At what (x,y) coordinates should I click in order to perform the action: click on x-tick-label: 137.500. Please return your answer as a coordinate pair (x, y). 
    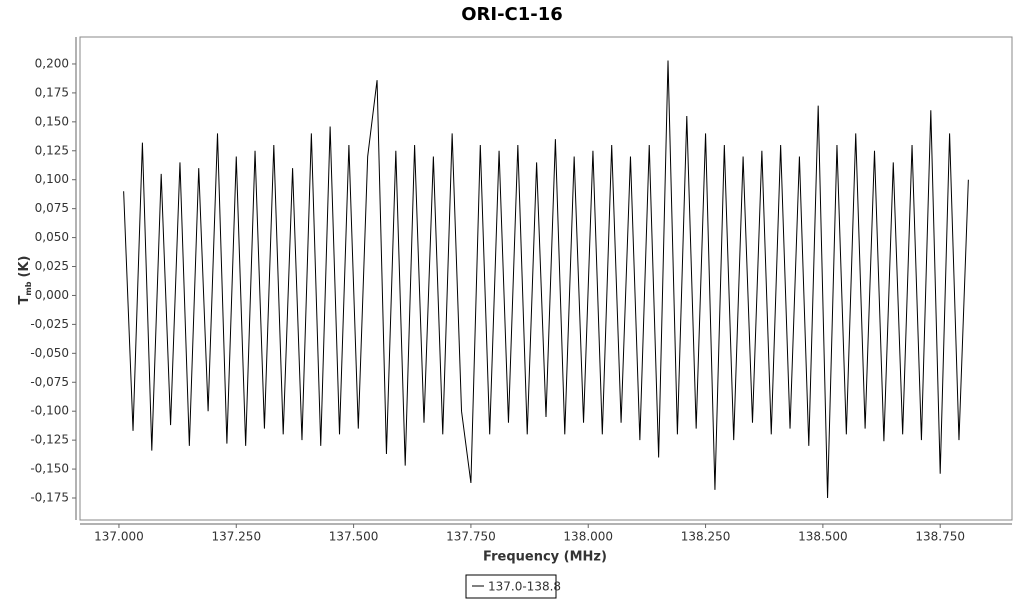
    Looking at the image, I should click on (354, 537).